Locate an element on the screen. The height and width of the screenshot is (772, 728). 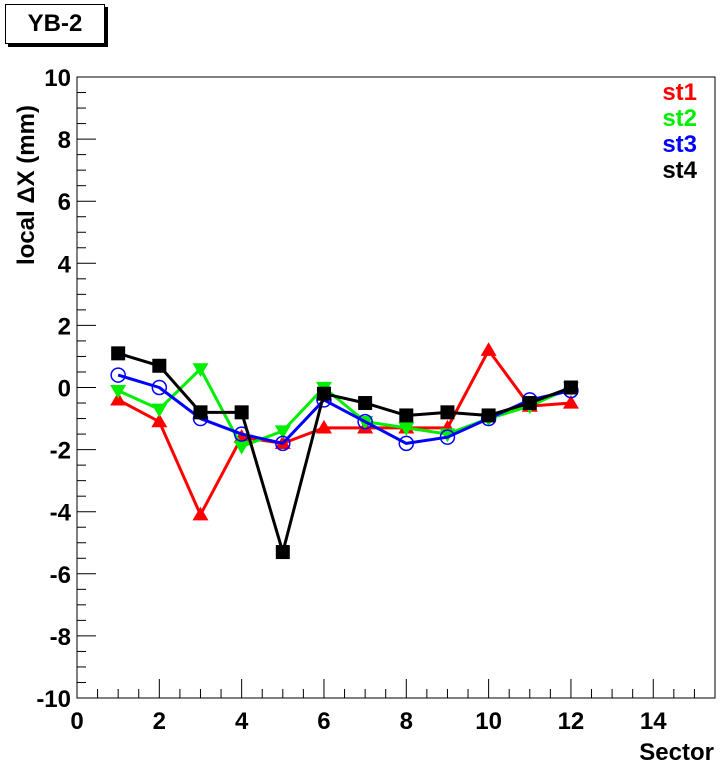
series-st1 is located at coordinates (344, 431).